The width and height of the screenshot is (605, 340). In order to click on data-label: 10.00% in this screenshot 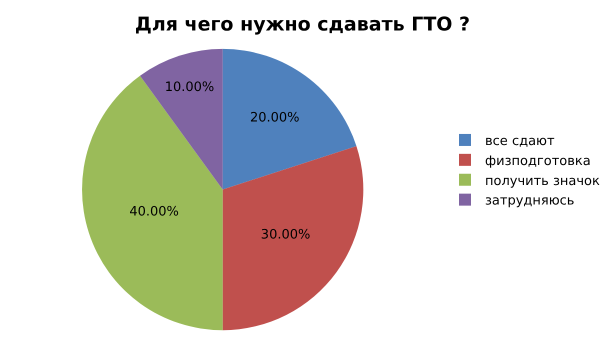, I will do `click(189, 87)`.